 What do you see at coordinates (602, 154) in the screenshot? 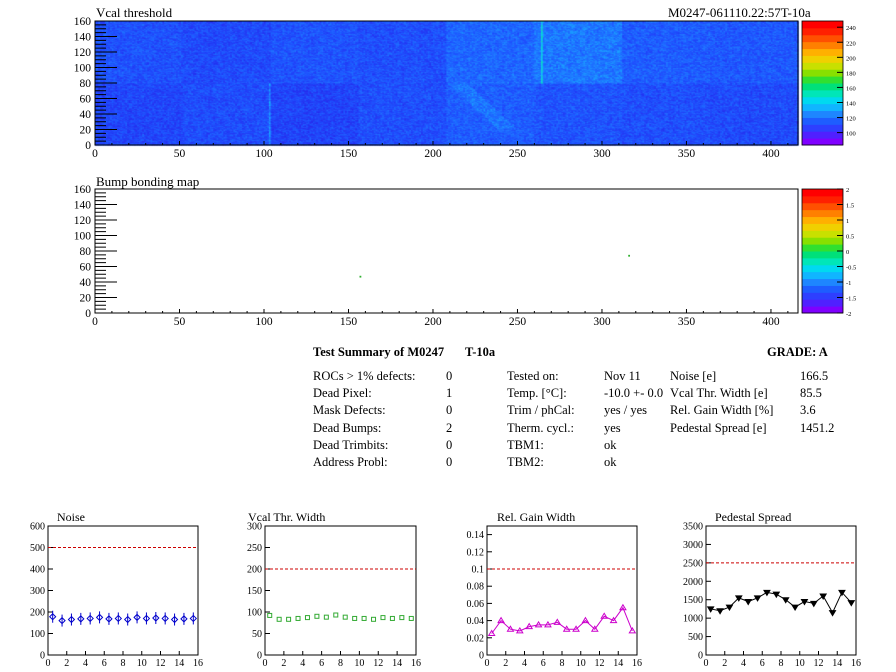
I see `map-xtick-label-0-6: 300` at bounding box center [602, 154].